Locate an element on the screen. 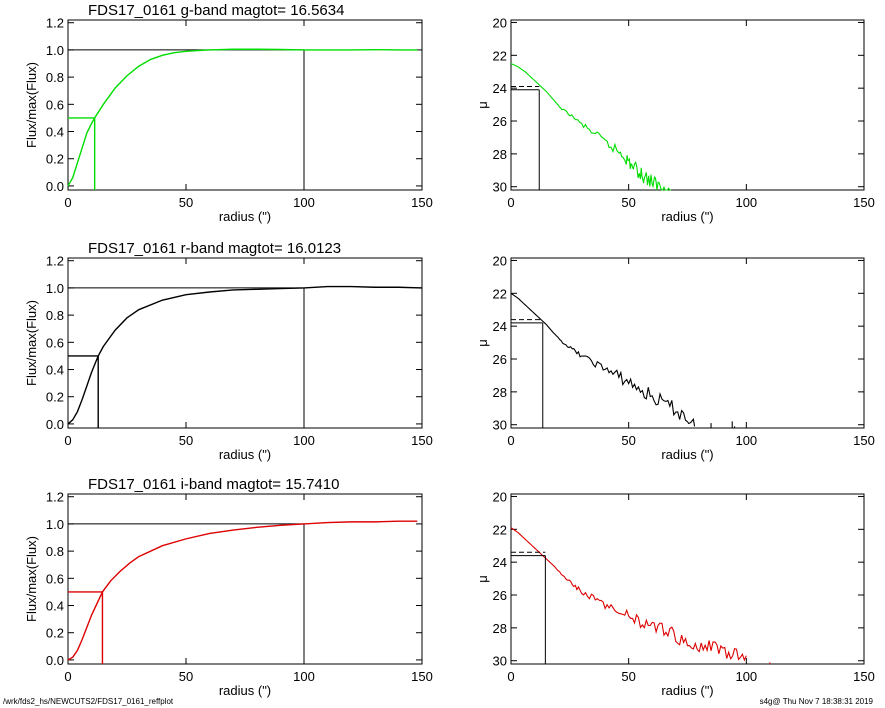 The width and height of the screenshot is (885, 708). chart-title: FDS17_0161 r-band magtot= 16.0123 is located at coordinates (214, 248).